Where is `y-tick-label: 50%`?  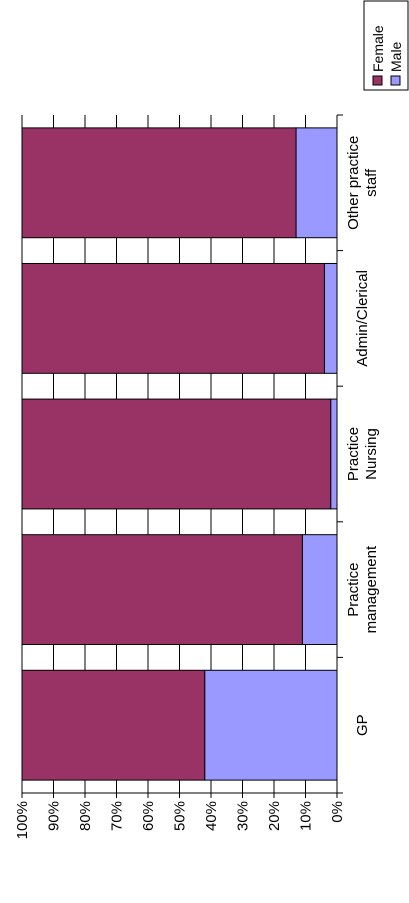 y-tick-label: 50% is located at coordinates (180, 816).